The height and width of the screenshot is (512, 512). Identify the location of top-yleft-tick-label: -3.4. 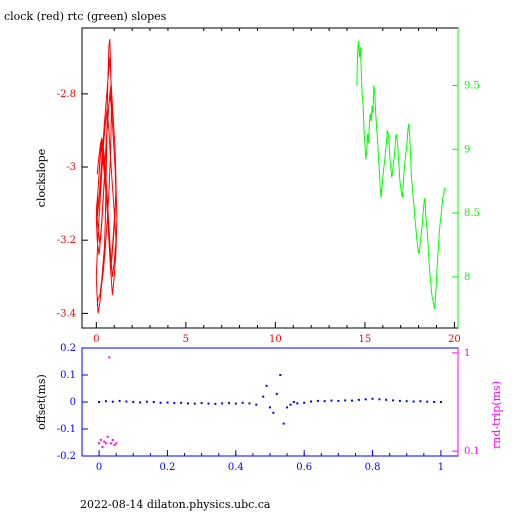
(66, 313).